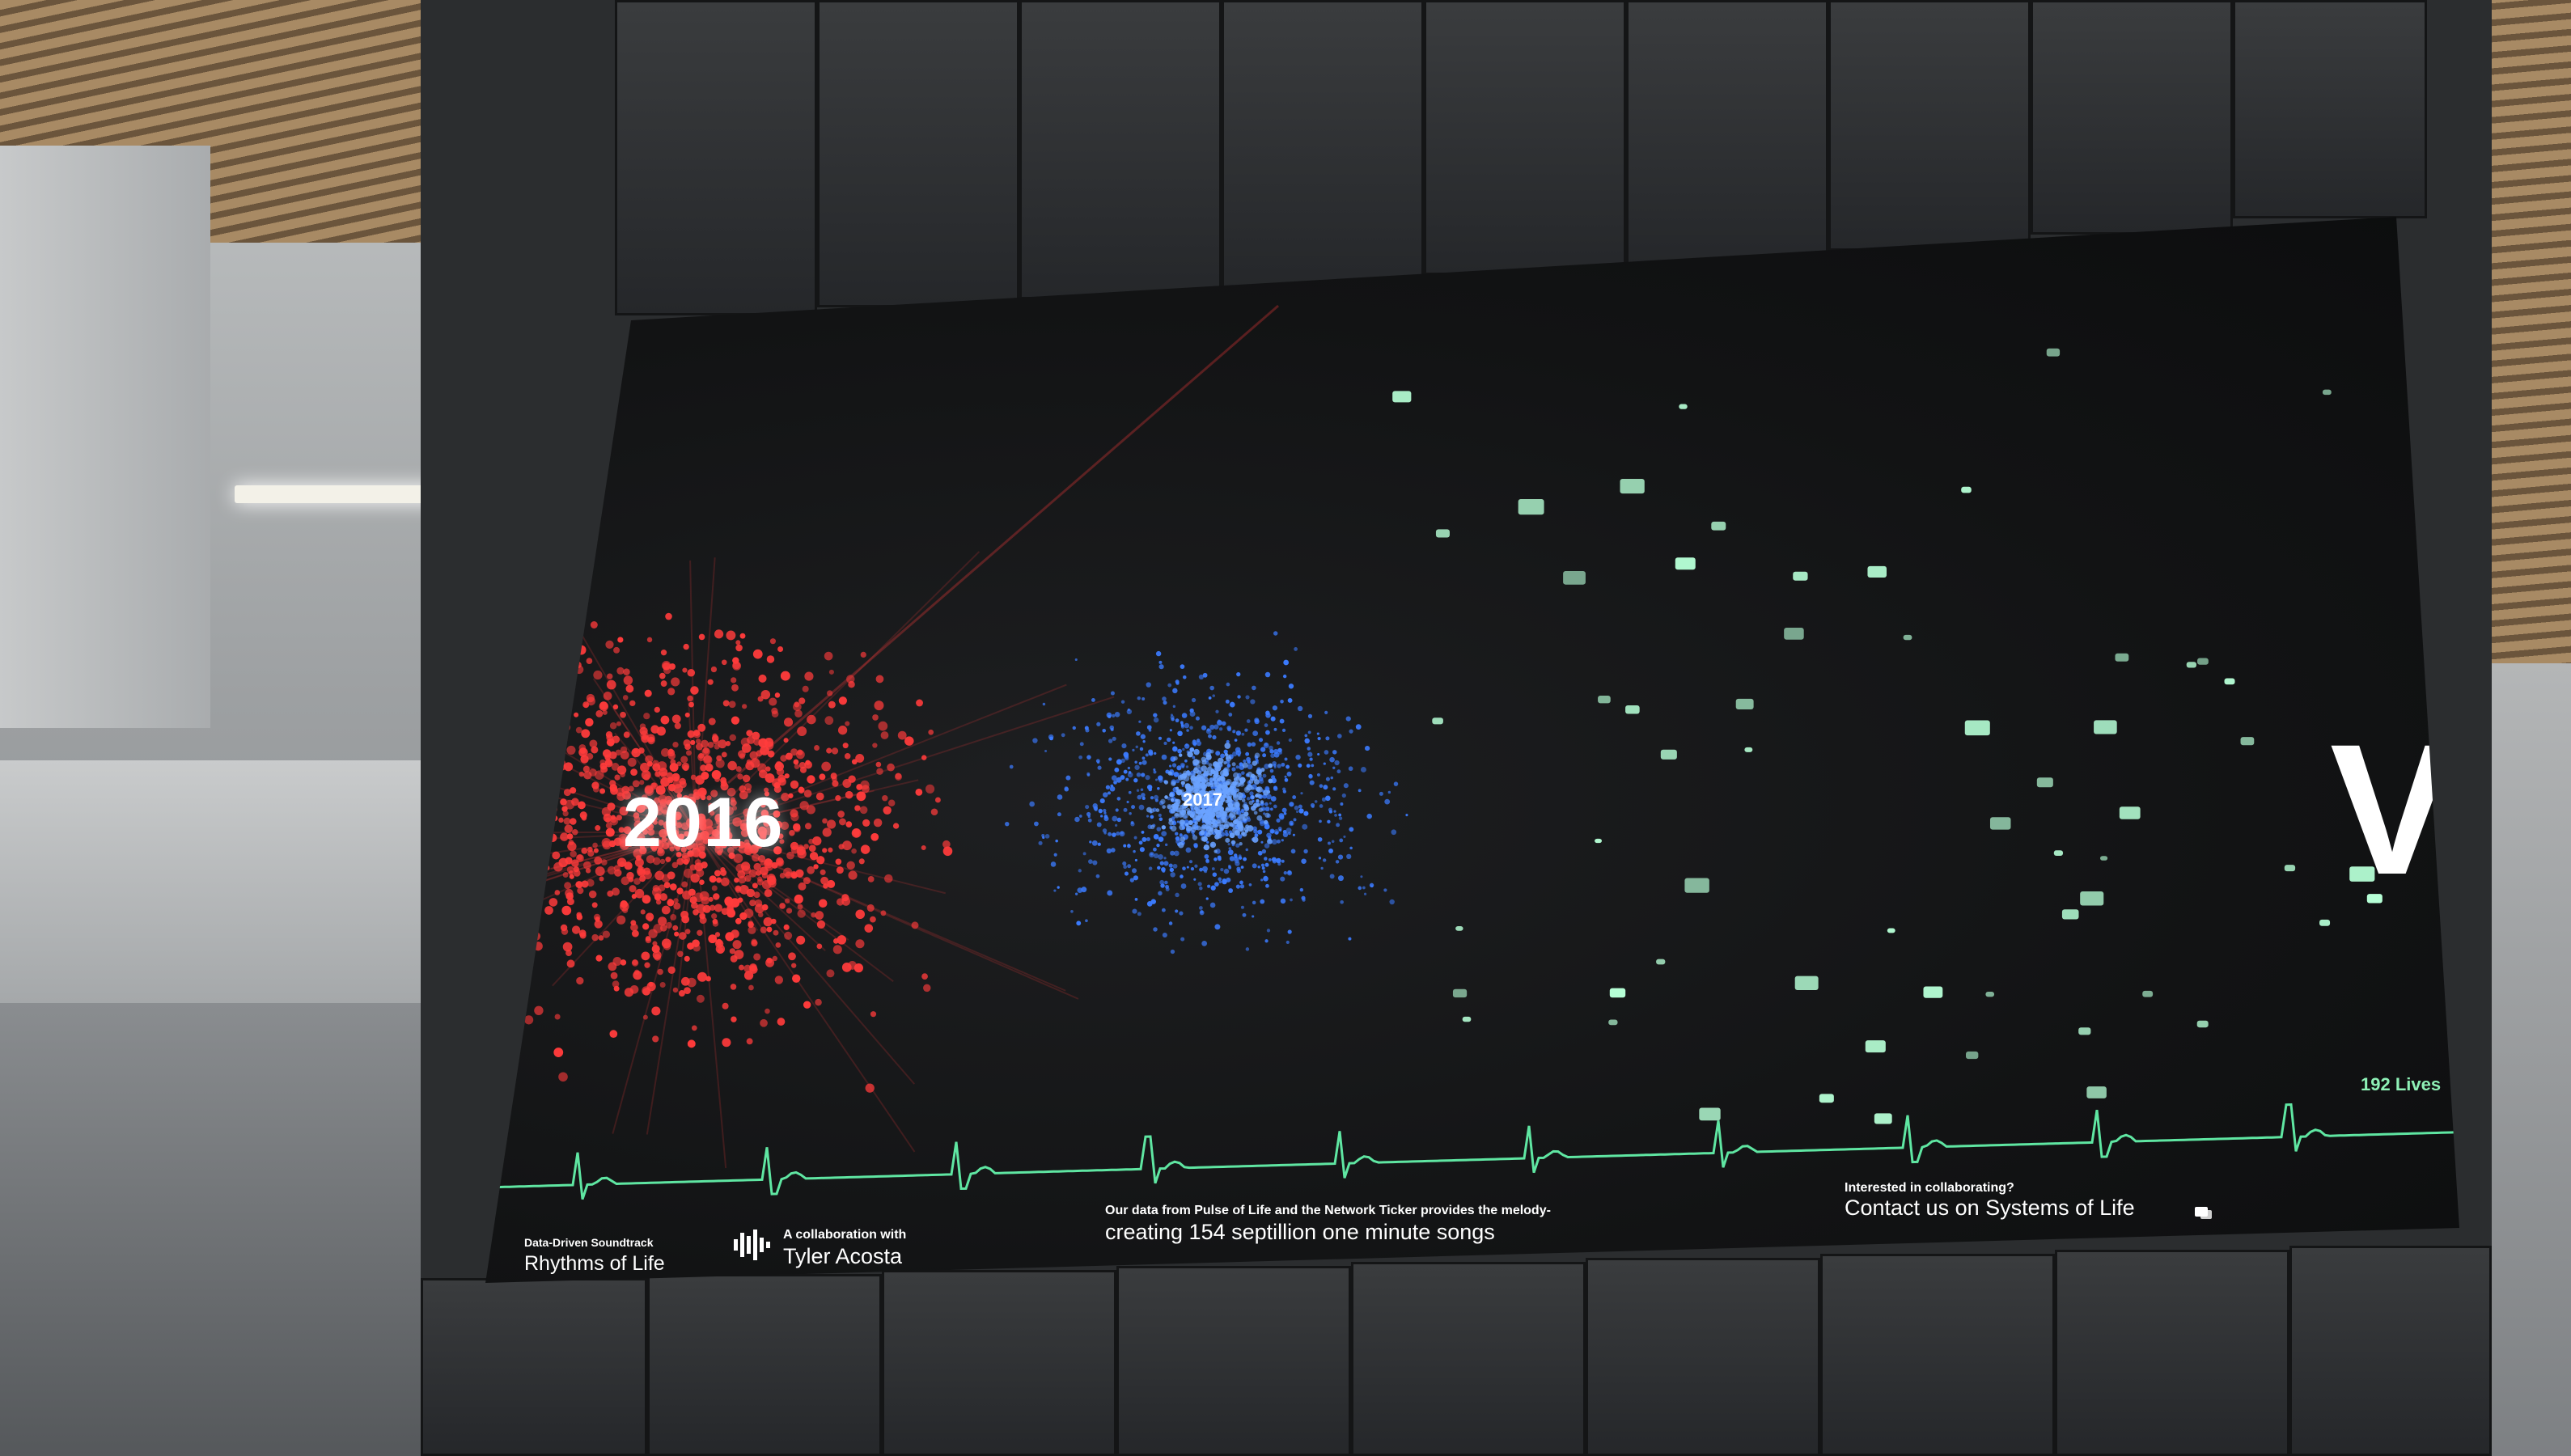 The width and height of the screenshot is (2571, 1456). Describe the element at coordinates (2392, 809) in the screenshot. I see `partial-letter: V` at that location.